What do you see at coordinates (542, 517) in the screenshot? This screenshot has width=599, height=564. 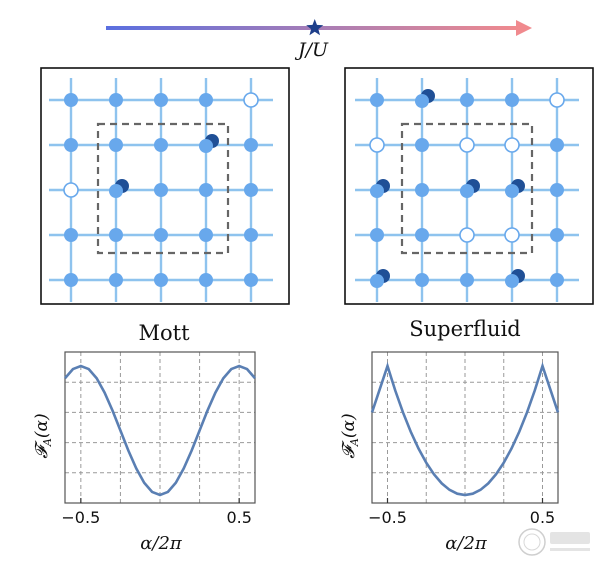 I see `superfluid-xtick-label: 0.5` at bounding box center [542, 517].